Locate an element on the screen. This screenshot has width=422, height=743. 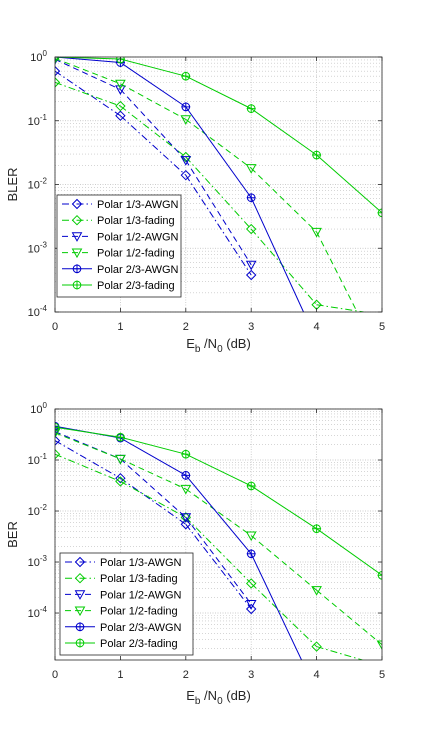
y-tick-label: 10⁻⁴ is located at coordinates (38, 612).